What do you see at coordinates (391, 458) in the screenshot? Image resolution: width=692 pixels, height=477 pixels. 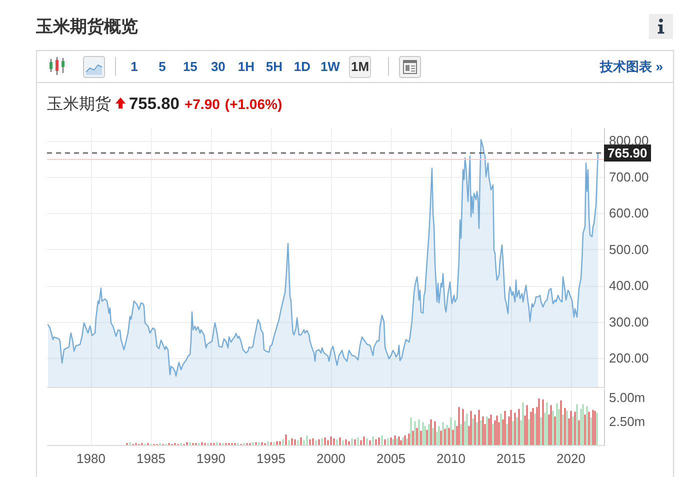 I see `x-tick-label: 2005` at bounding box center [391, 458].